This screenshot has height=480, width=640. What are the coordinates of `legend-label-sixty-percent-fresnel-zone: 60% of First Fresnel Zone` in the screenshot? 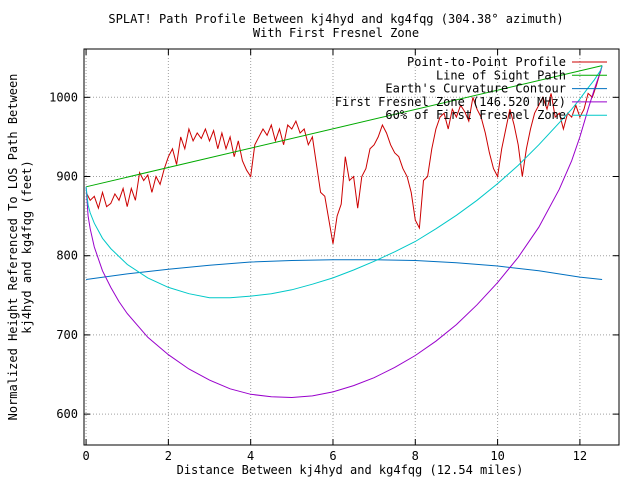 It's located at (475, 115).